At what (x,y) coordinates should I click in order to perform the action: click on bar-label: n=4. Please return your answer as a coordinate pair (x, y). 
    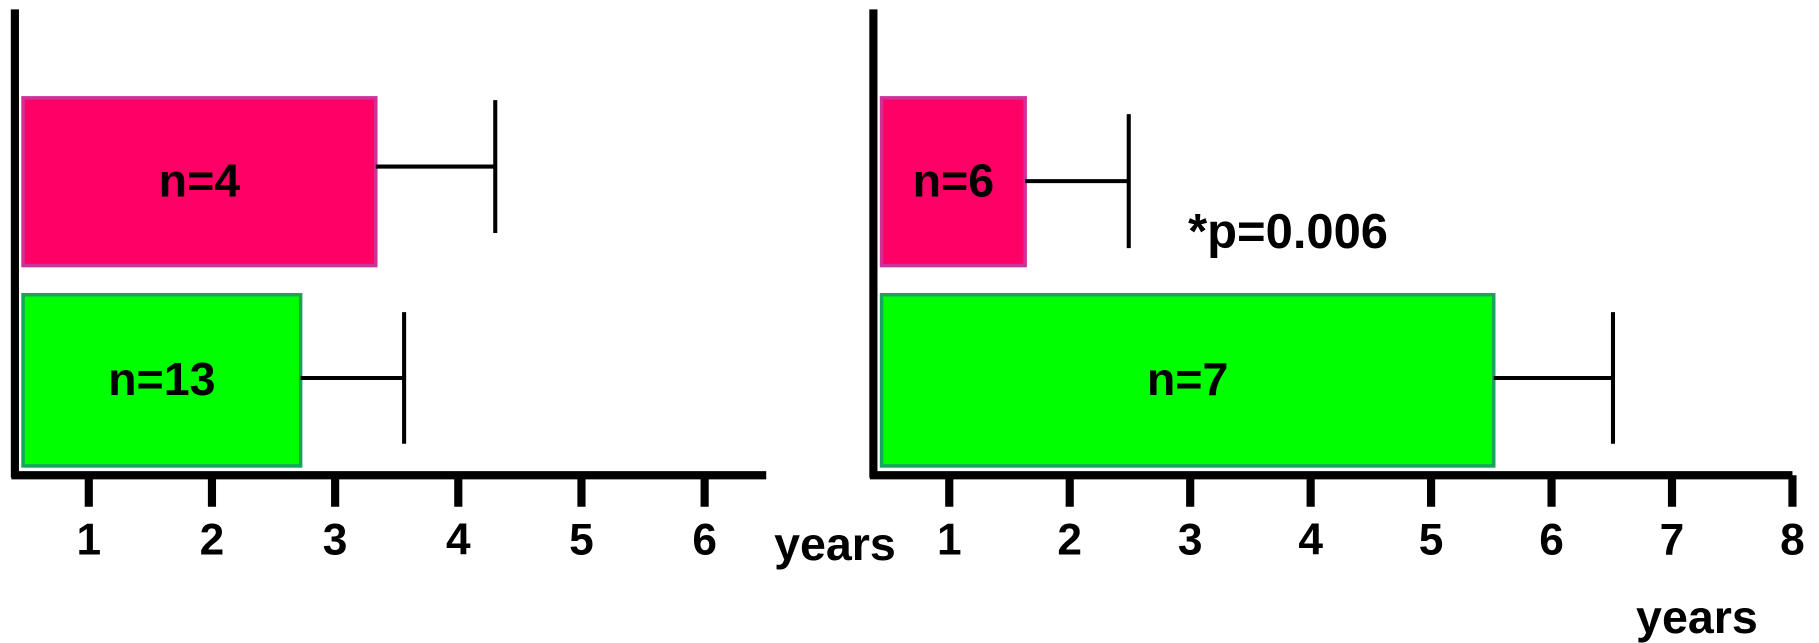
    Looking at the image, I should click on (200, 180).